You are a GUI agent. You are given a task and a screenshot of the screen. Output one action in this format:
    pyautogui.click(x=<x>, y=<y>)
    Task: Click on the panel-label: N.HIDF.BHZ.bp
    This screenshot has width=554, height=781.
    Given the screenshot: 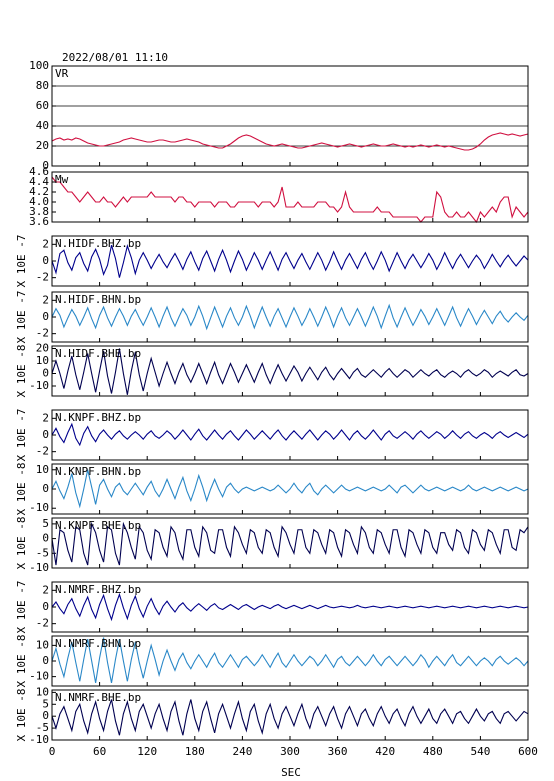 What is the action you would take?
    pyautogui.click(x=98, y=243)
    